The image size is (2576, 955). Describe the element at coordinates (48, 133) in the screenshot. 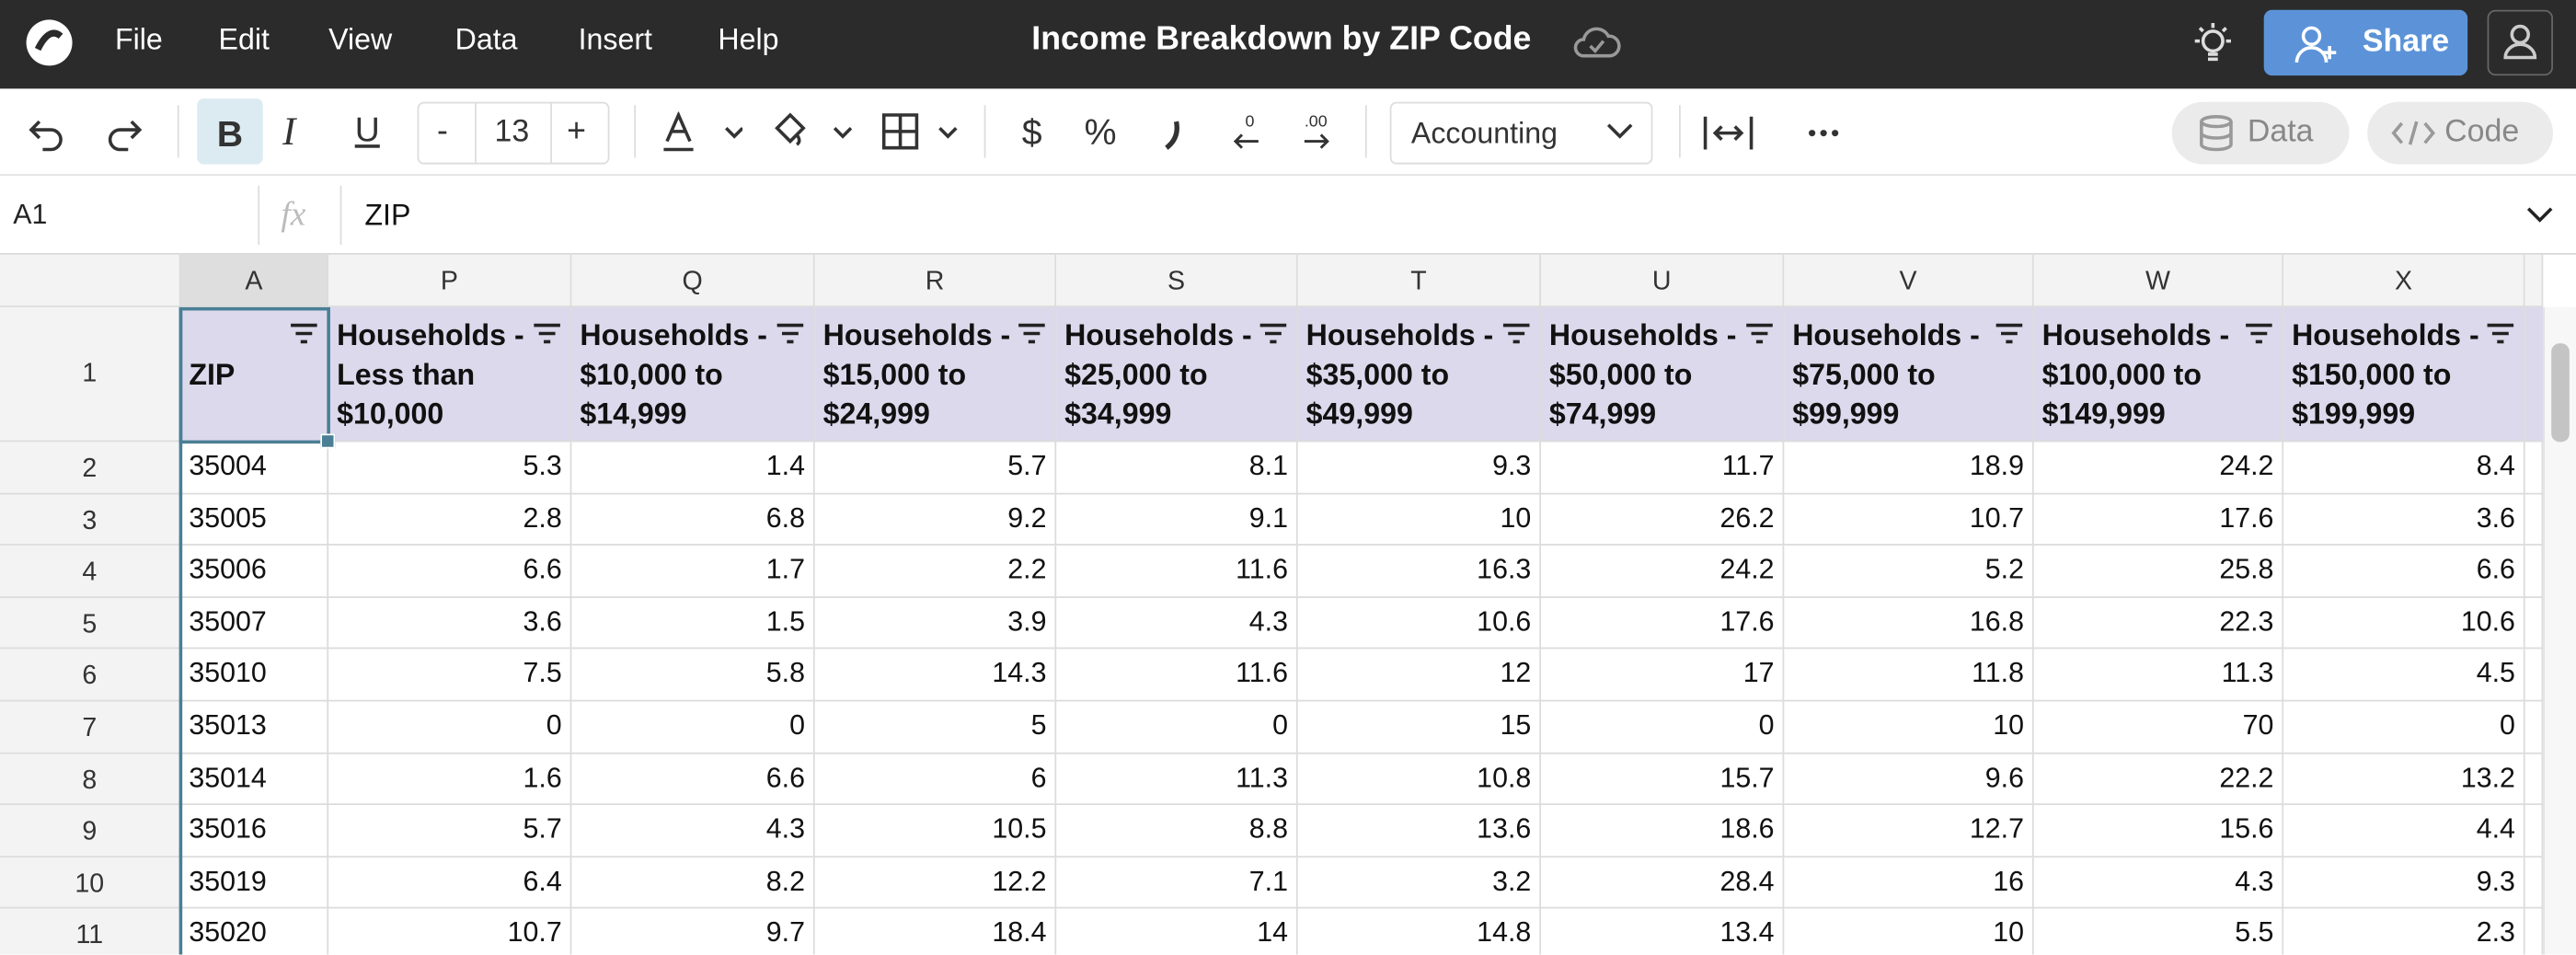

I see `undo-button` at that location.